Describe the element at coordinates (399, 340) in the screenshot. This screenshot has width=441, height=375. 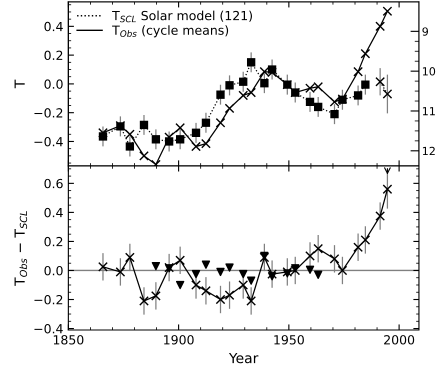
I see `x-tick-label: 2000` at that location.